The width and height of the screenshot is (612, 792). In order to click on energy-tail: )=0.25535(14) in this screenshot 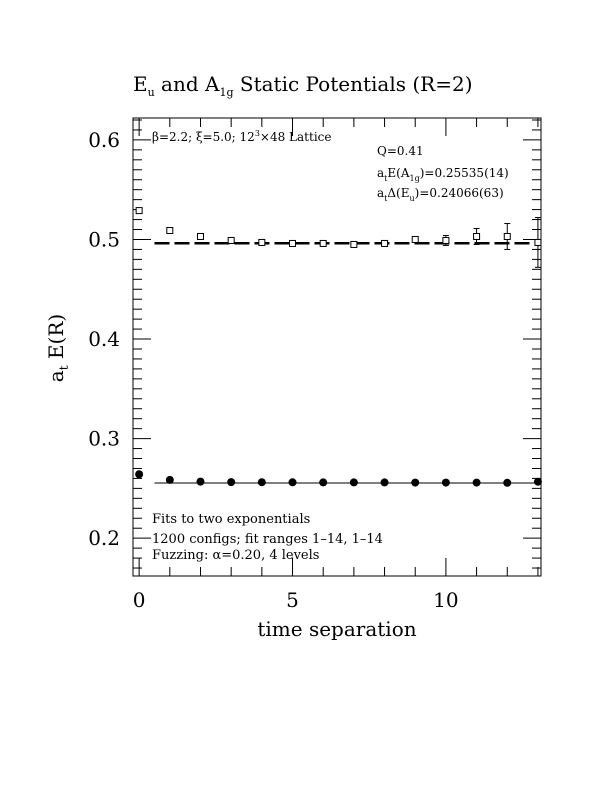, I will do `click(464, 173)`.